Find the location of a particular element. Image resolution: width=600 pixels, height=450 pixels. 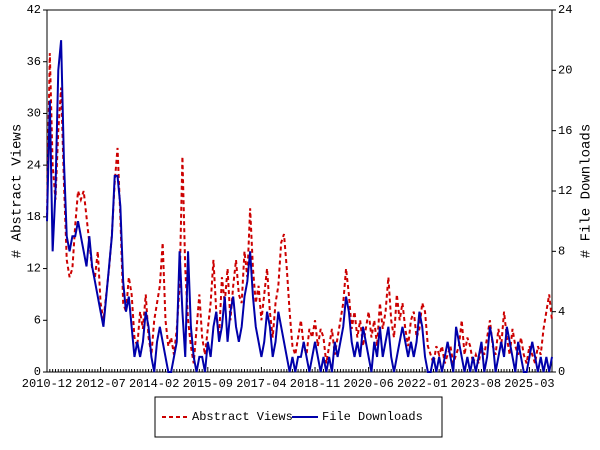

y-tick-label: 18 is located at coordinates (34, 217).